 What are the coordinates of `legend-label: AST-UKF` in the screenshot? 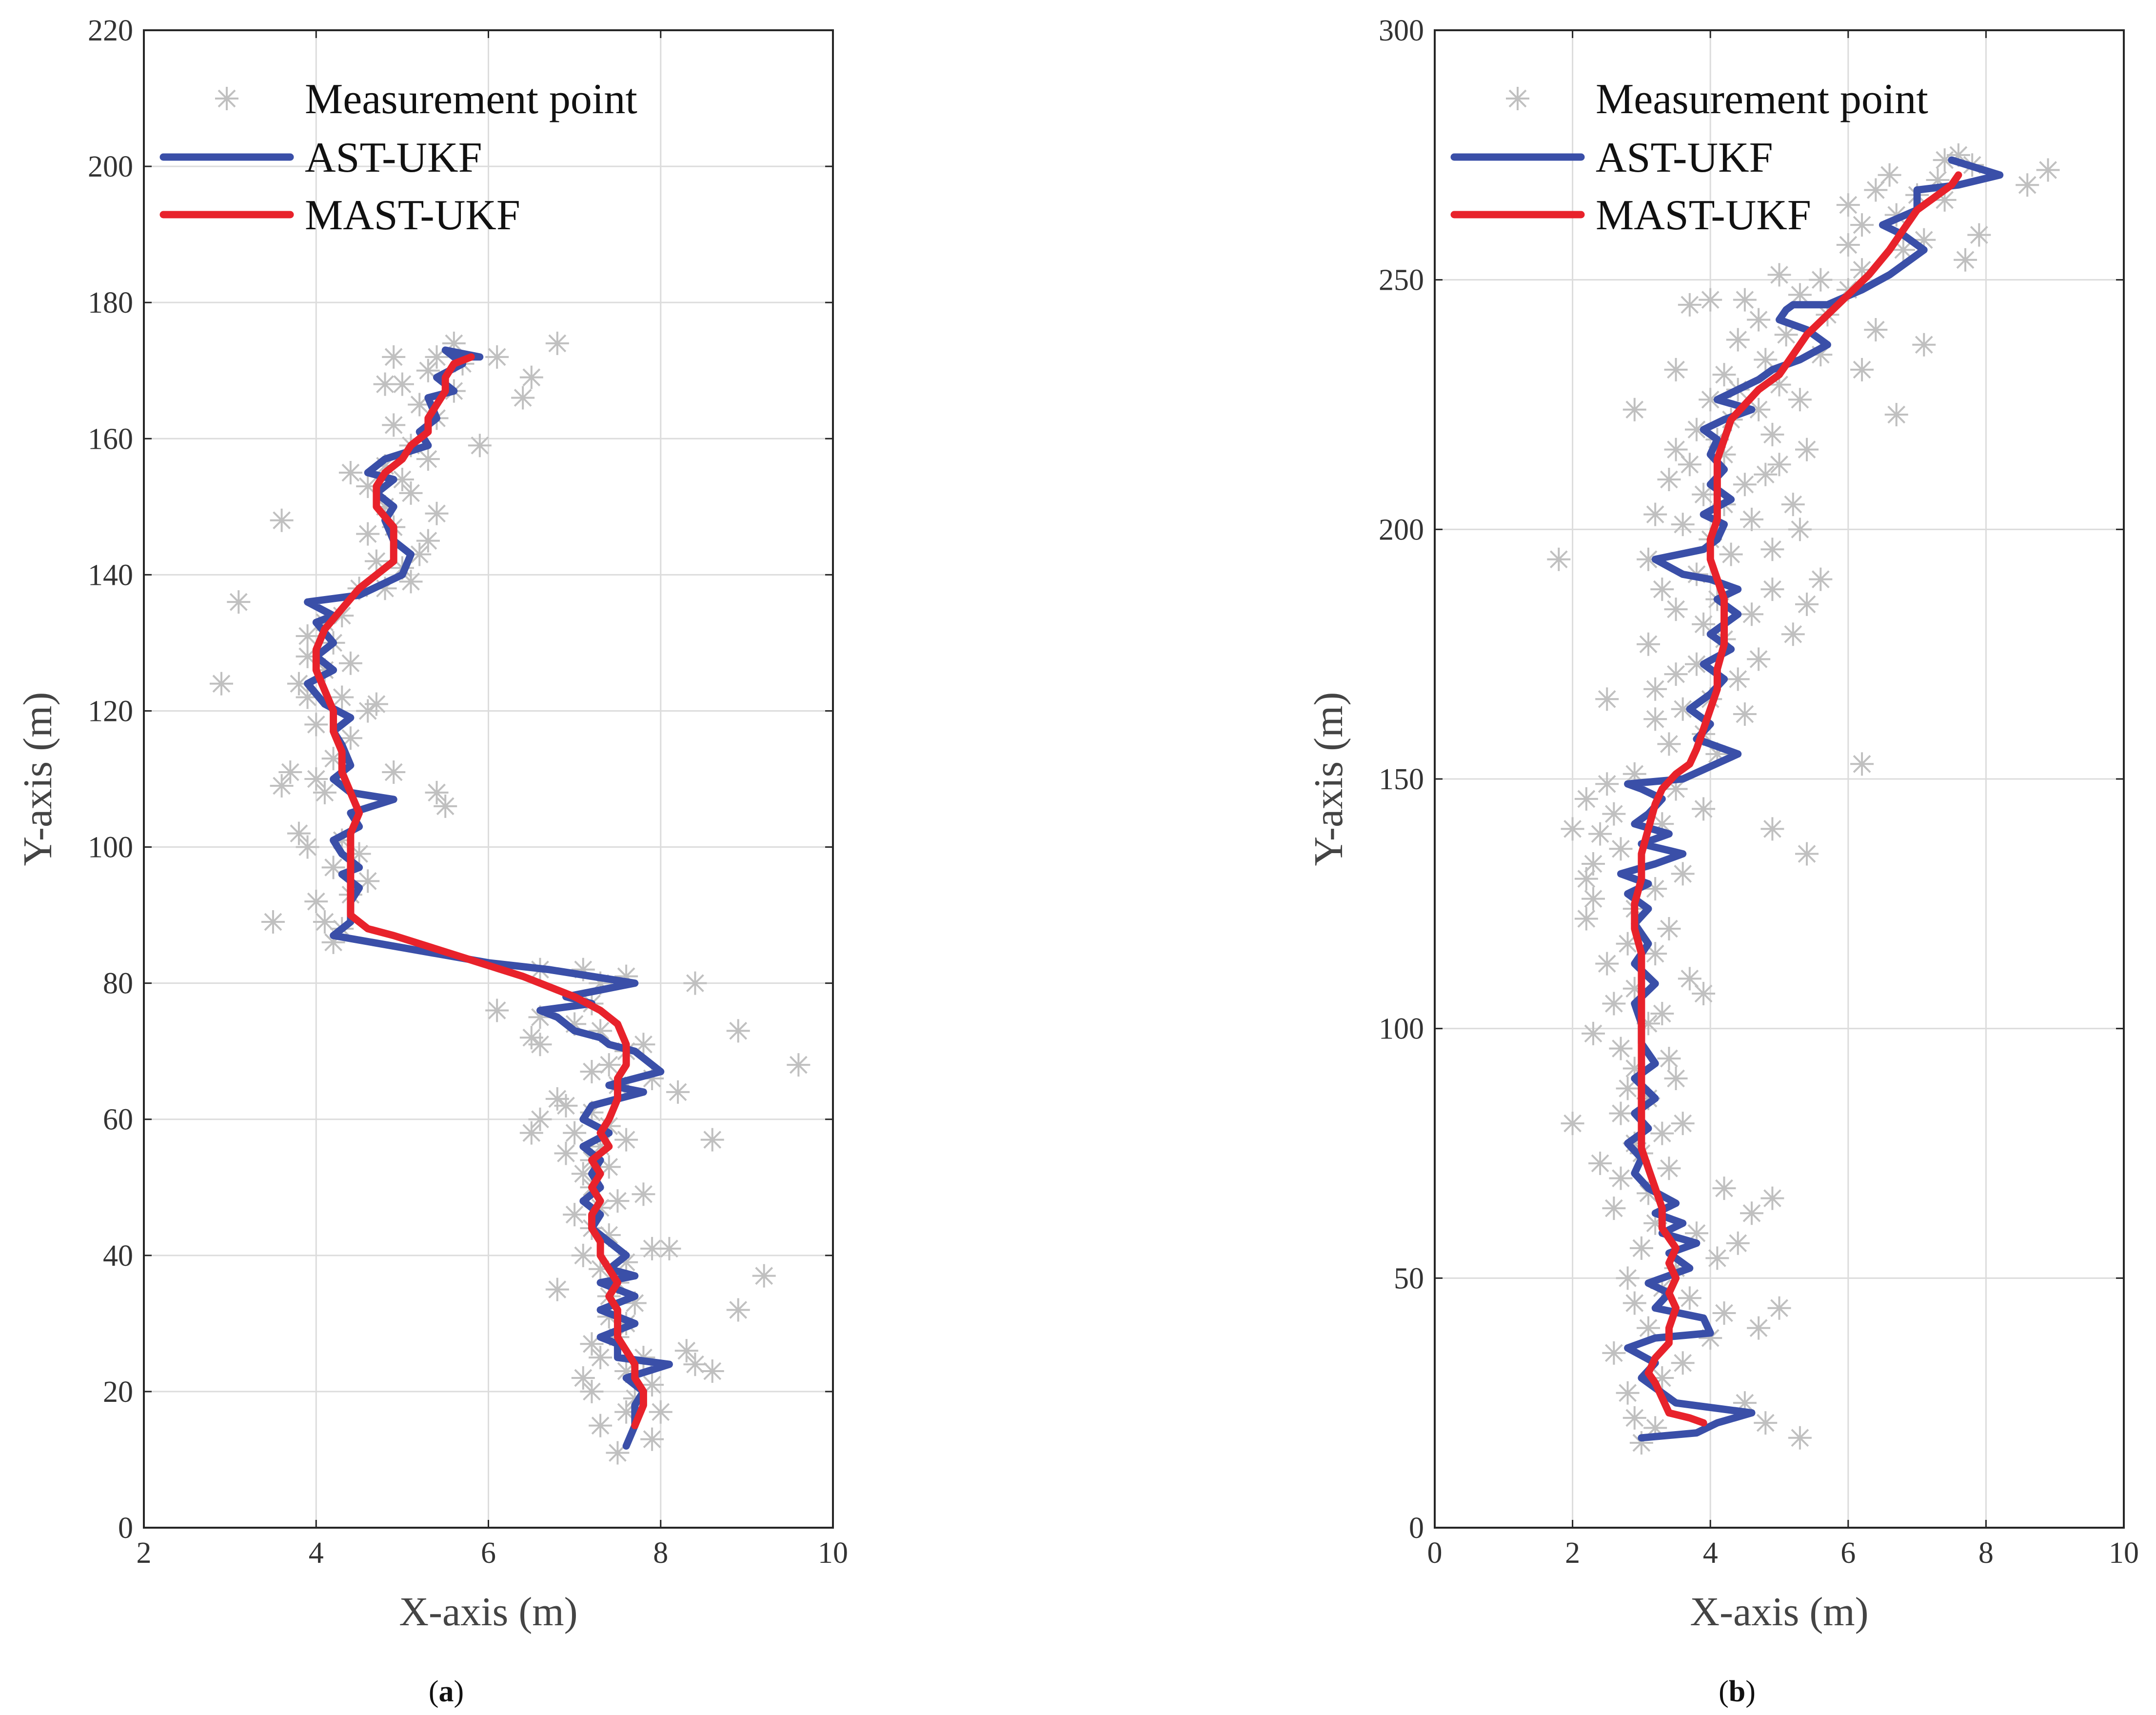 It's located at (1685, 157).